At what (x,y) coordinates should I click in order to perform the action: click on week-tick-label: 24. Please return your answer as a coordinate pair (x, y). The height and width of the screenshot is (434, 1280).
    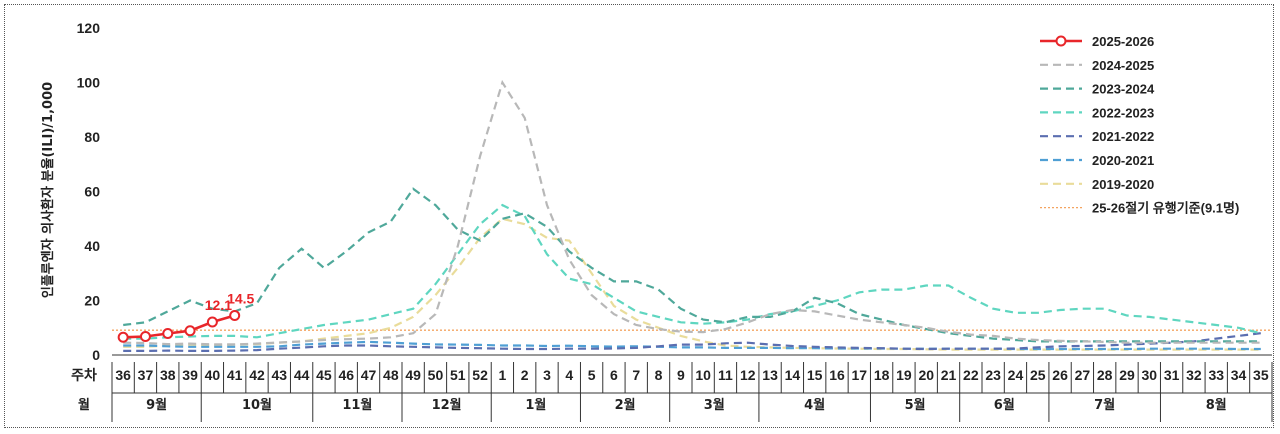
    Looking at the image, I should click on (1016, 375).